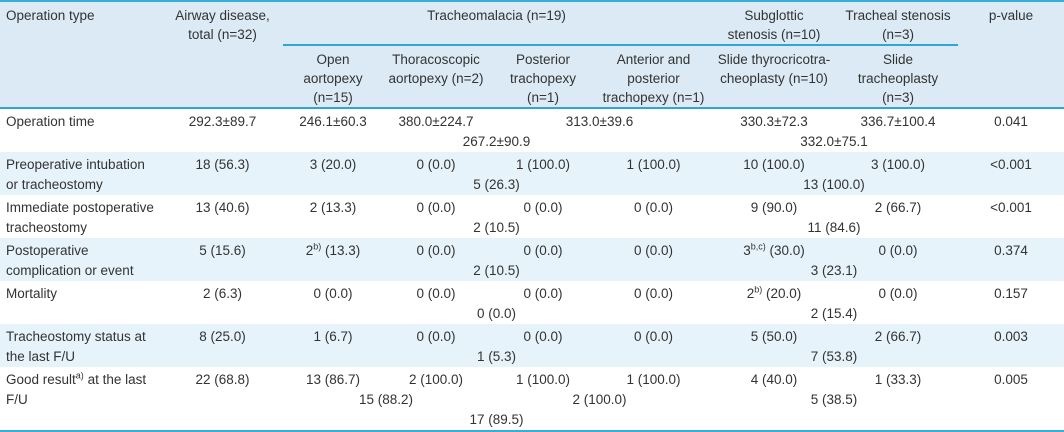 This screenshot has width=1064, height=432. What do you see at coordinates (898, 121) in the screenshot?
I see `table-cell: 336.7±100.4` at bounding box center [898, 121].